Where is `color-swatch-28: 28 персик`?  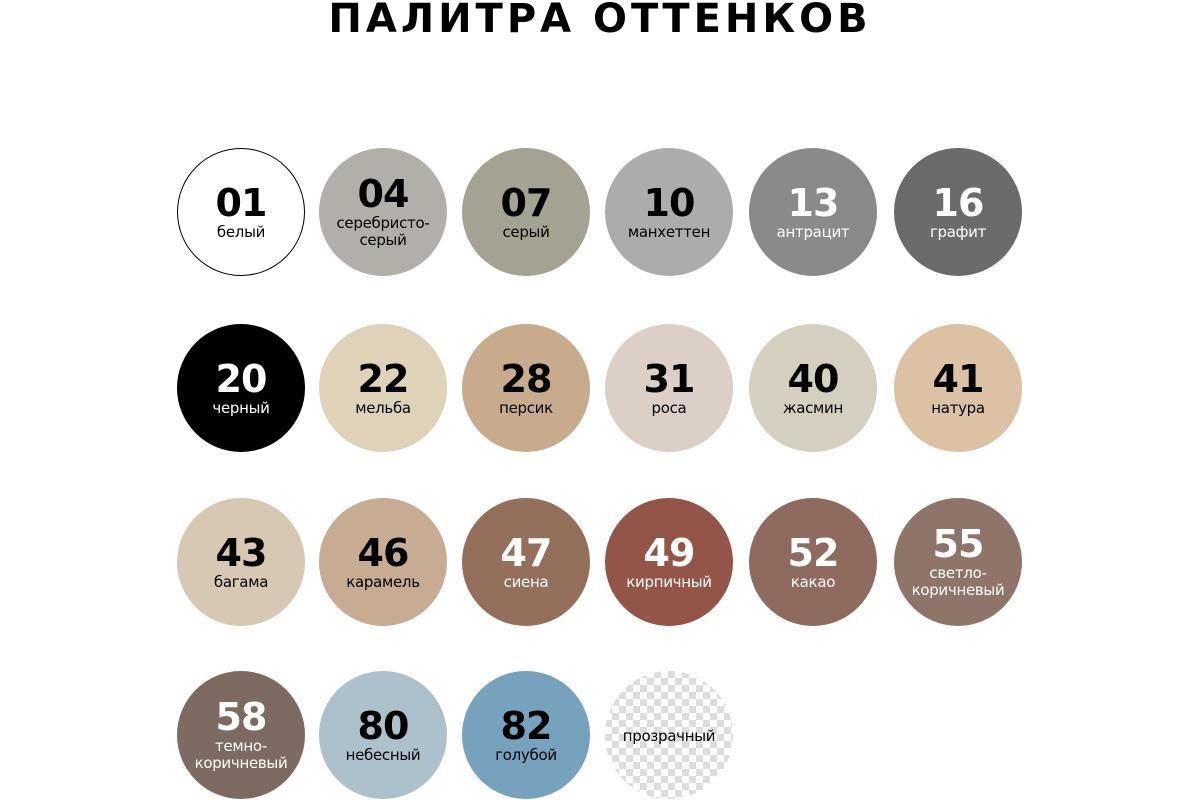
color-swatch-28: 28 персик is located at coordinates (526, 388).